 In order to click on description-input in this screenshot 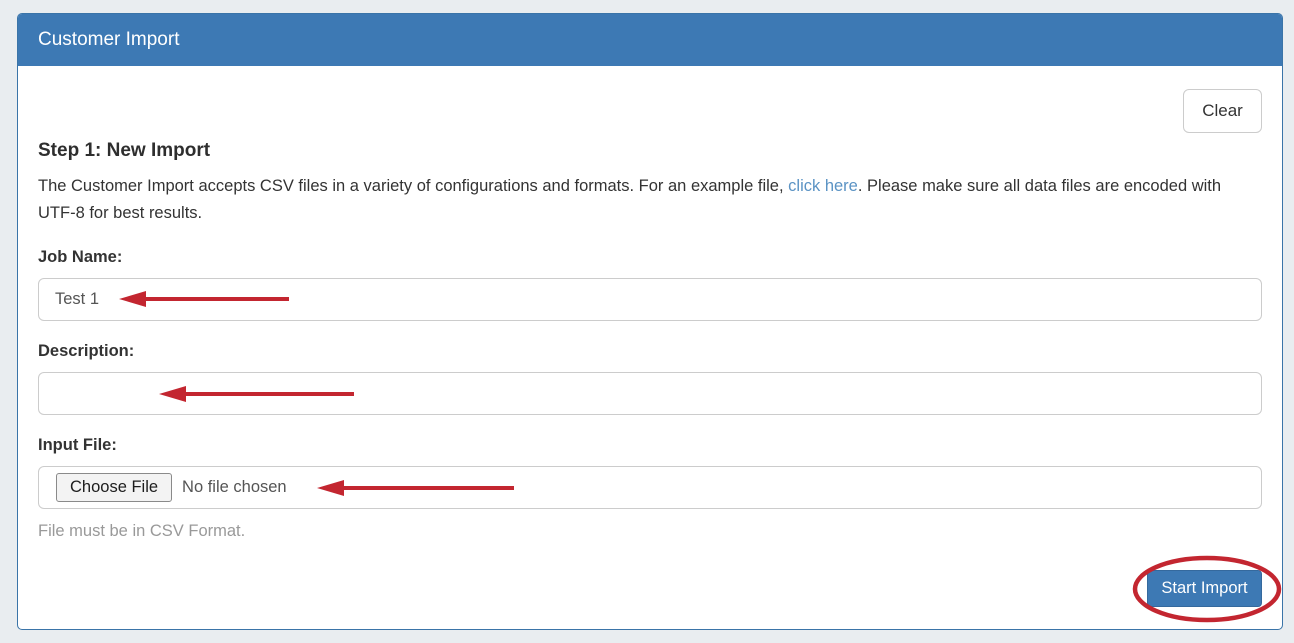, I will do `click(650, 393)`.